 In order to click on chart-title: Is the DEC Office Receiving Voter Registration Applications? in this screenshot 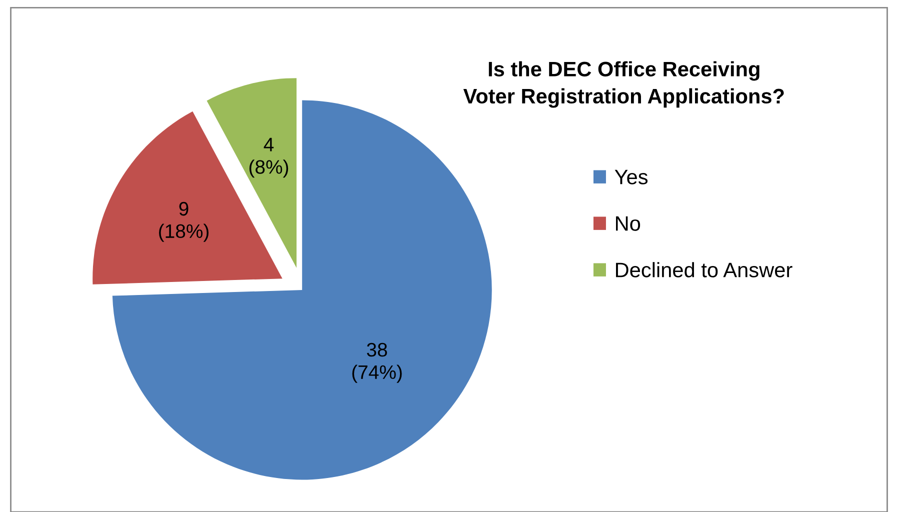, I will do `click(623, 84)`.